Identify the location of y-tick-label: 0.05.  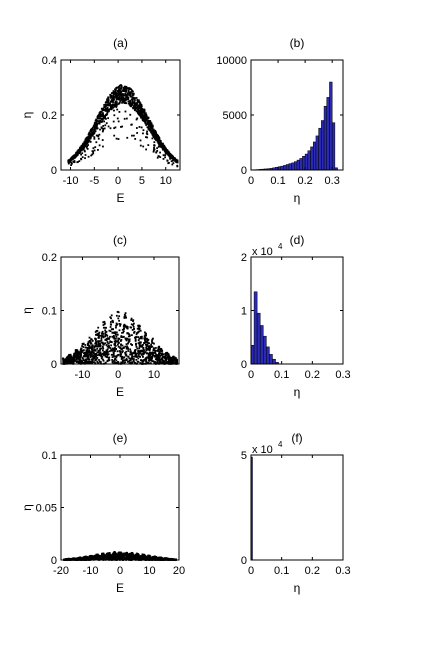
(46, 509).